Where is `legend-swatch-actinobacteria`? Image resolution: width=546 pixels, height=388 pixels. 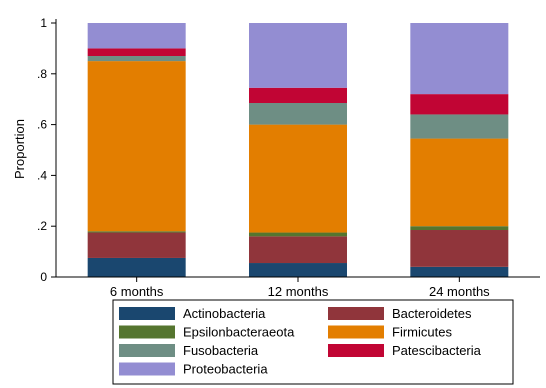
legend-swatch-actinobacteria is located at coordinates (147, 313).